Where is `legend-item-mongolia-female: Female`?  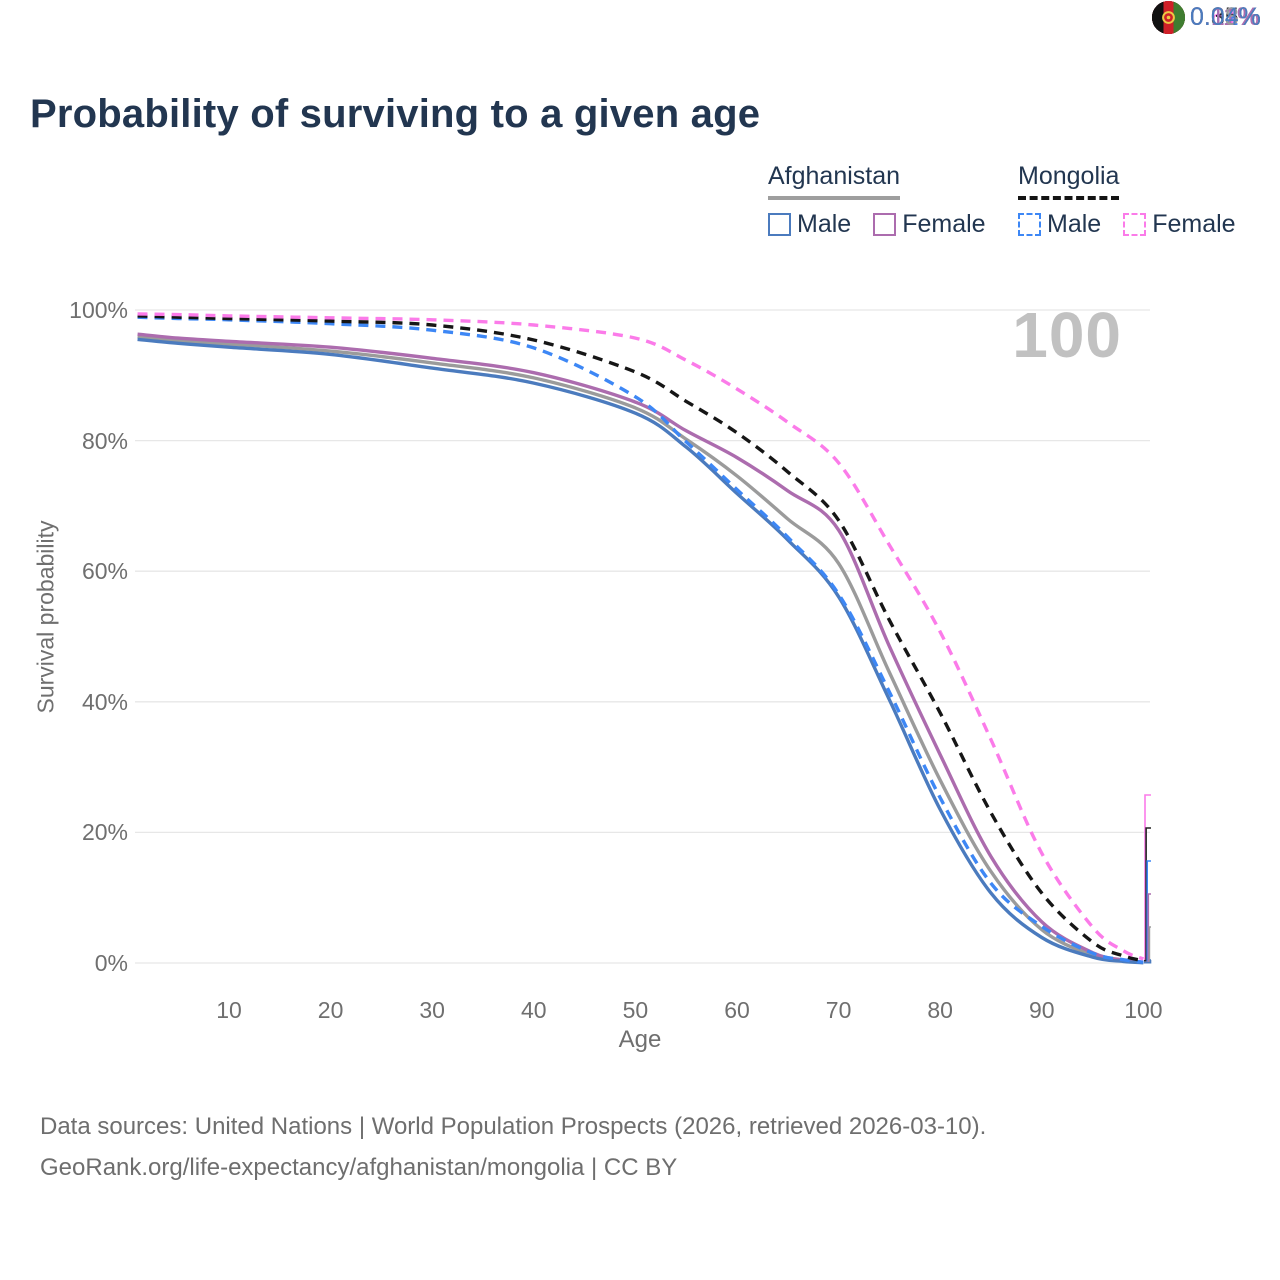
legend-item-mongolia-female: Female is located at coordinates (1179, 224).